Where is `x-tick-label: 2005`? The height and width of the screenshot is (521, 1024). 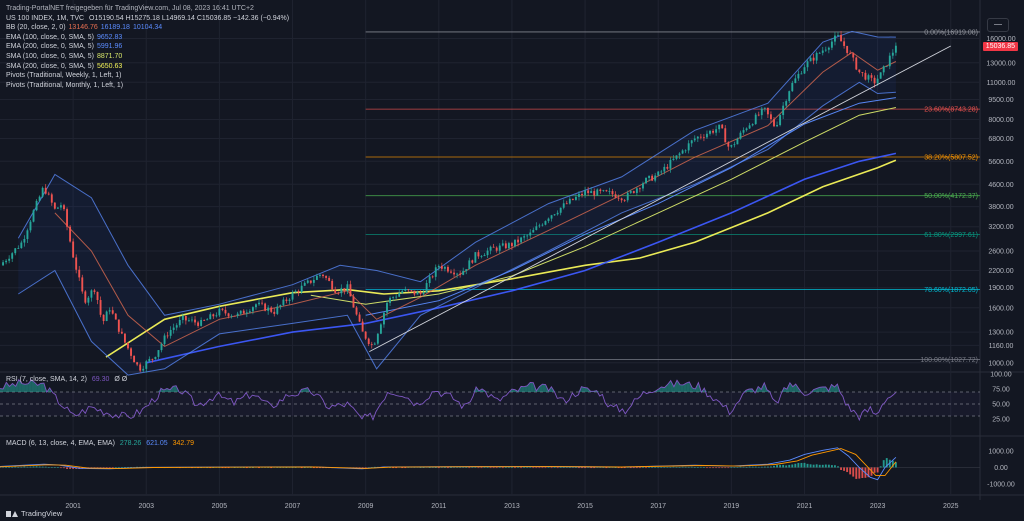 x-tick-label: 2005 is located at coordinates (220, 506).